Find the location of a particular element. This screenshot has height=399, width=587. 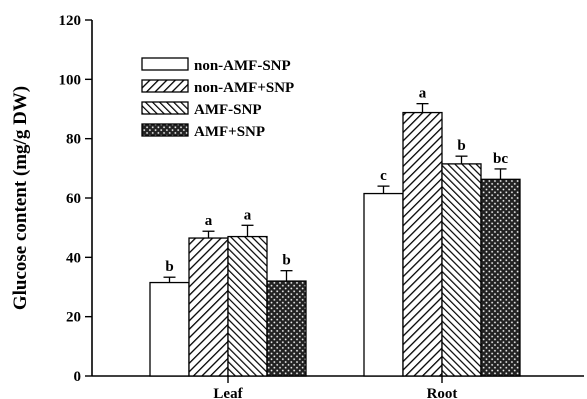

legend-label-1: non-AMF+SNP is located at coordinates (244, 88).